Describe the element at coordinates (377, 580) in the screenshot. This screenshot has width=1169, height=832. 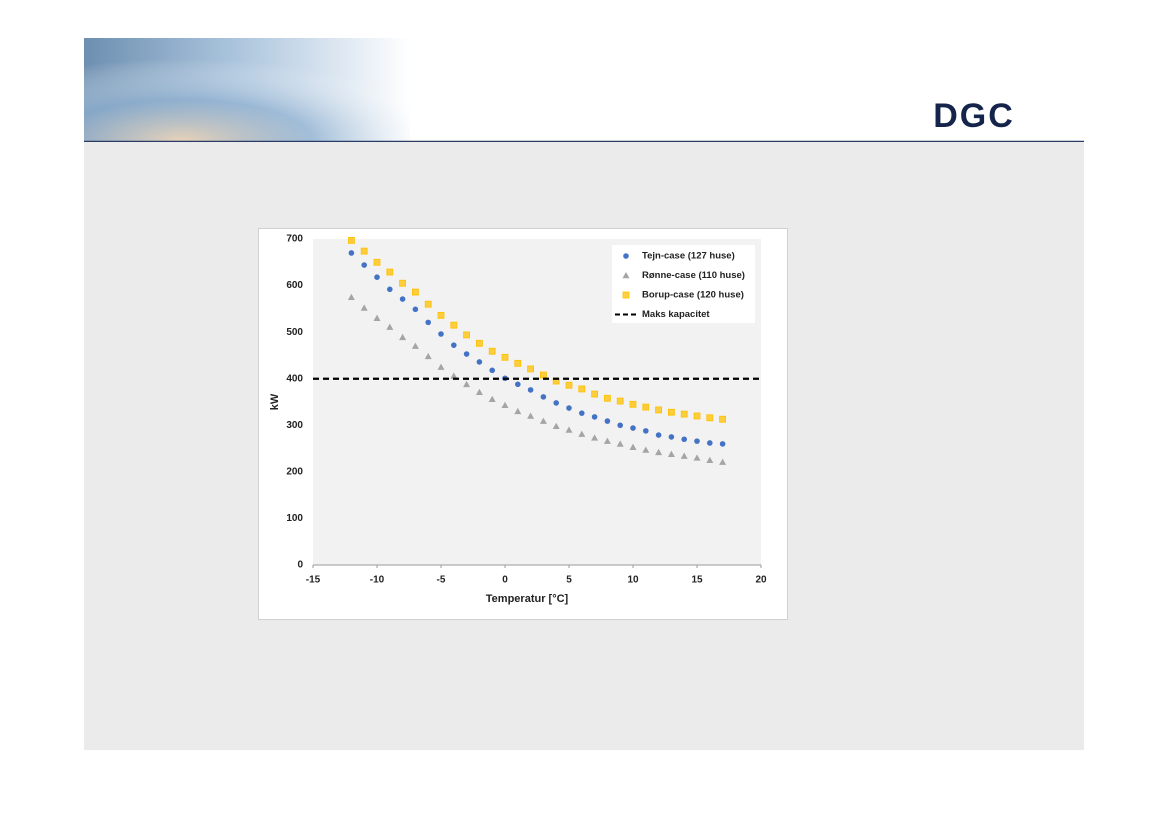
I see `x-tick-label: -10` at that location.